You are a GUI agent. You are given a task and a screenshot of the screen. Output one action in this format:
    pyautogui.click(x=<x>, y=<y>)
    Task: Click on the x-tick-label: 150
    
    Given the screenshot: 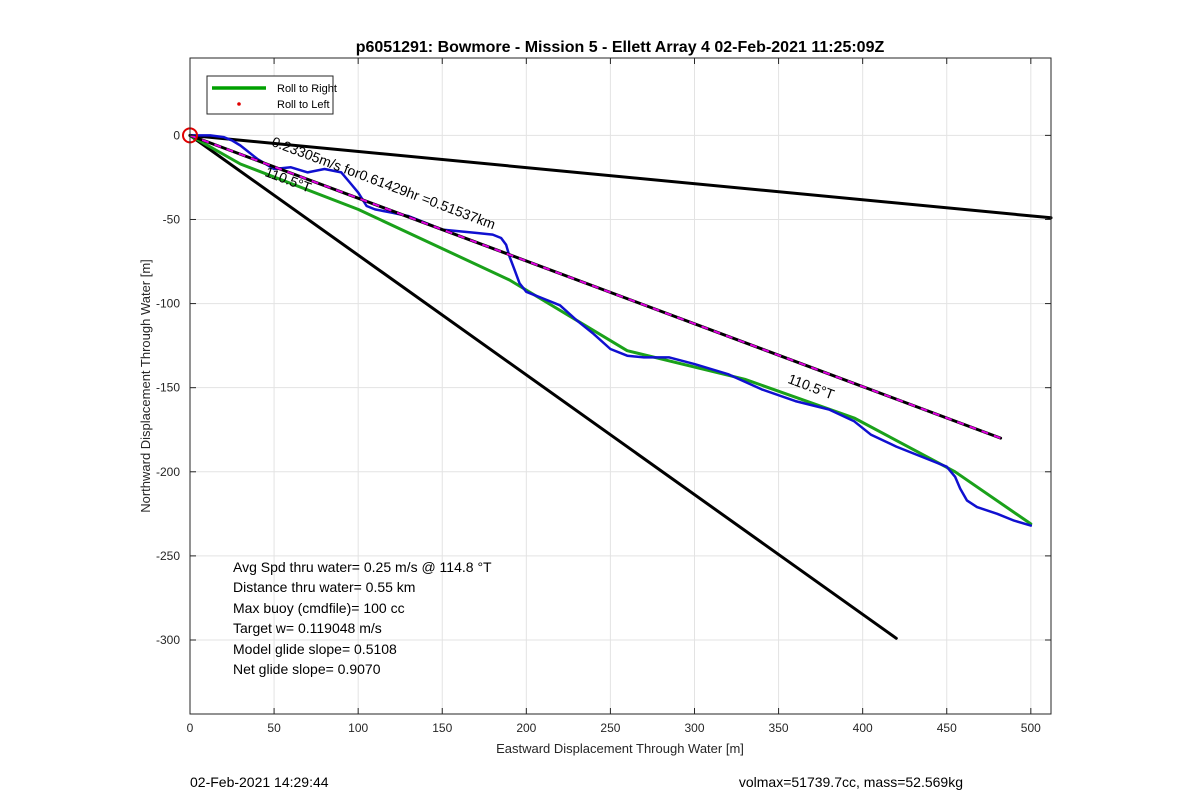 What is the action you would take?
    pyautogui.click(x=442, y=728)
    